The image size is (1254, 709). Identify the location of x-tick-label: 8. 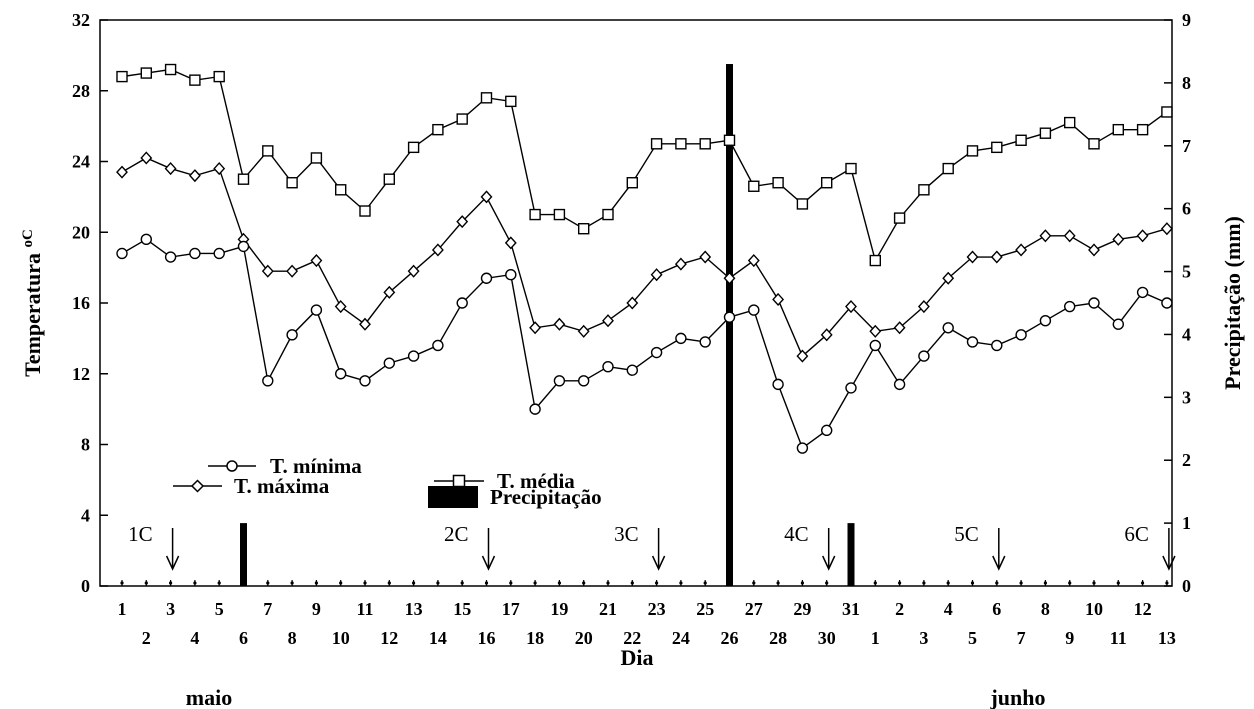
(292, 638).